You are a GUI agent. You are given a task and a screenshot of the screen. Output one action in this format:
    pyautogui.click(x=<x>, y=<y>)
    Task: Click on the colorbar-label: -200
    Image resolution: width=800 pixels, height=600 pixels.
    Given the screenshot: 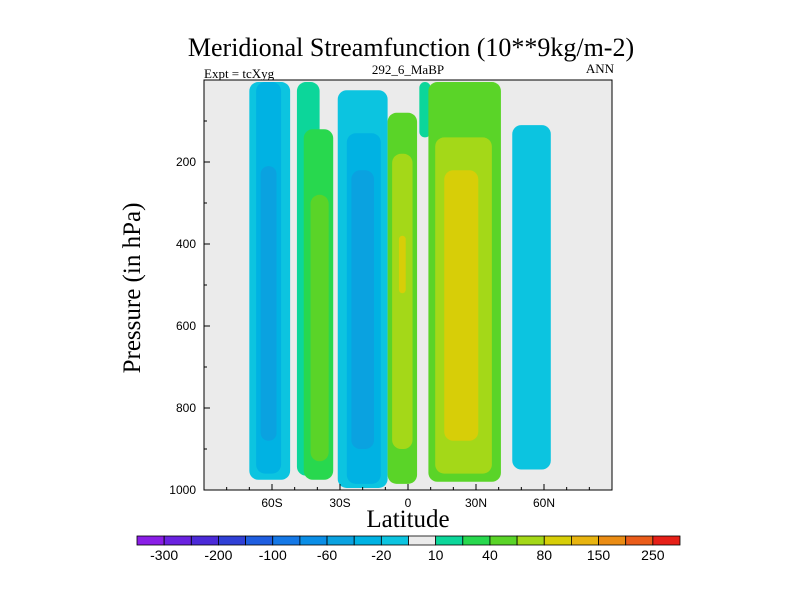 What is the action you would take?
    pyautogui.click(x=218, y=555)
    